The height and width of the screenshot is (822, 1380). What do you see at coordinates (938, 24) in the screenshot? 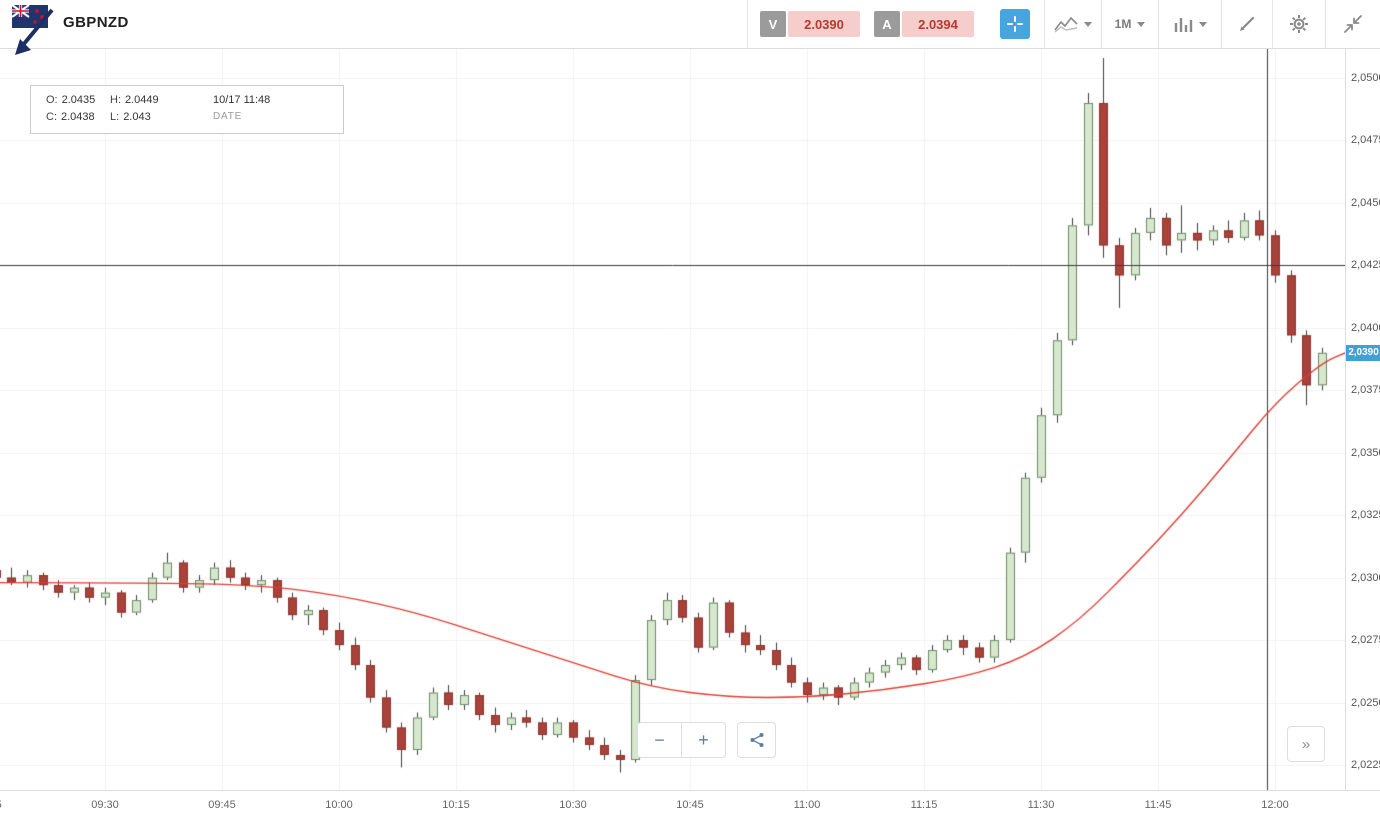
I see `buy-price: 2.0394` at bounding box center [938, 24].